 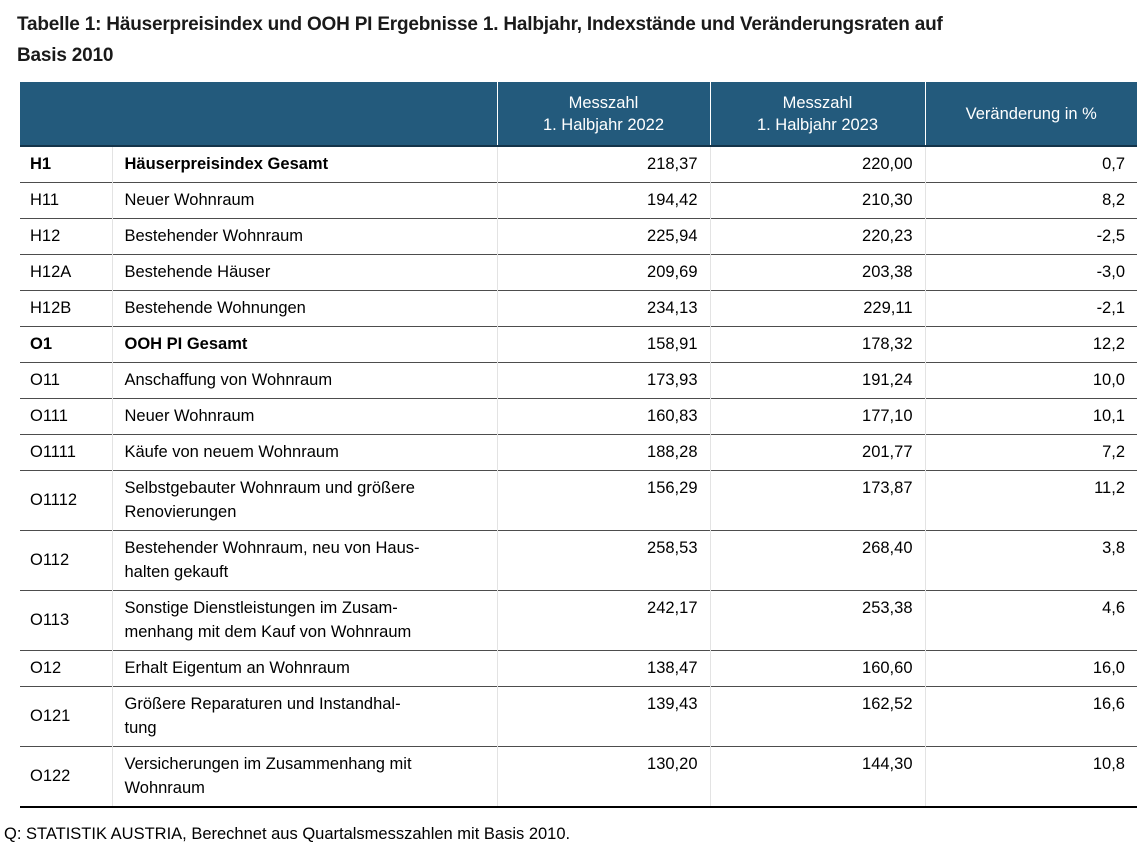 I want to click on row-value-2022: 173,93, so click(x=603, y=380).